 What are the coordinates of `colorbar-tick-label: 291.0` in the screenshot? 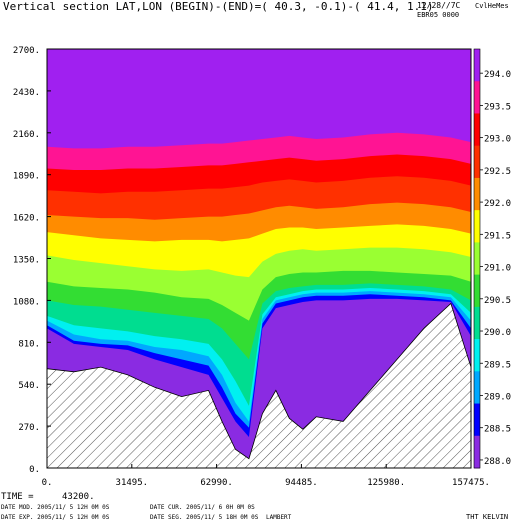 It's located at (497, 269).